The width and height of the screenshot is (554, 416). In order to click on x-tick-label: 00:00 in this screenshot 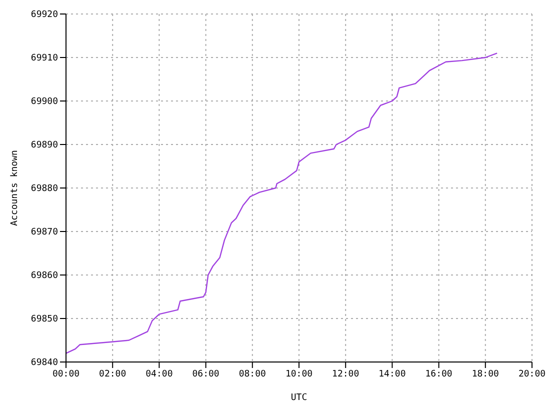, I will do `click(66, 374)`.